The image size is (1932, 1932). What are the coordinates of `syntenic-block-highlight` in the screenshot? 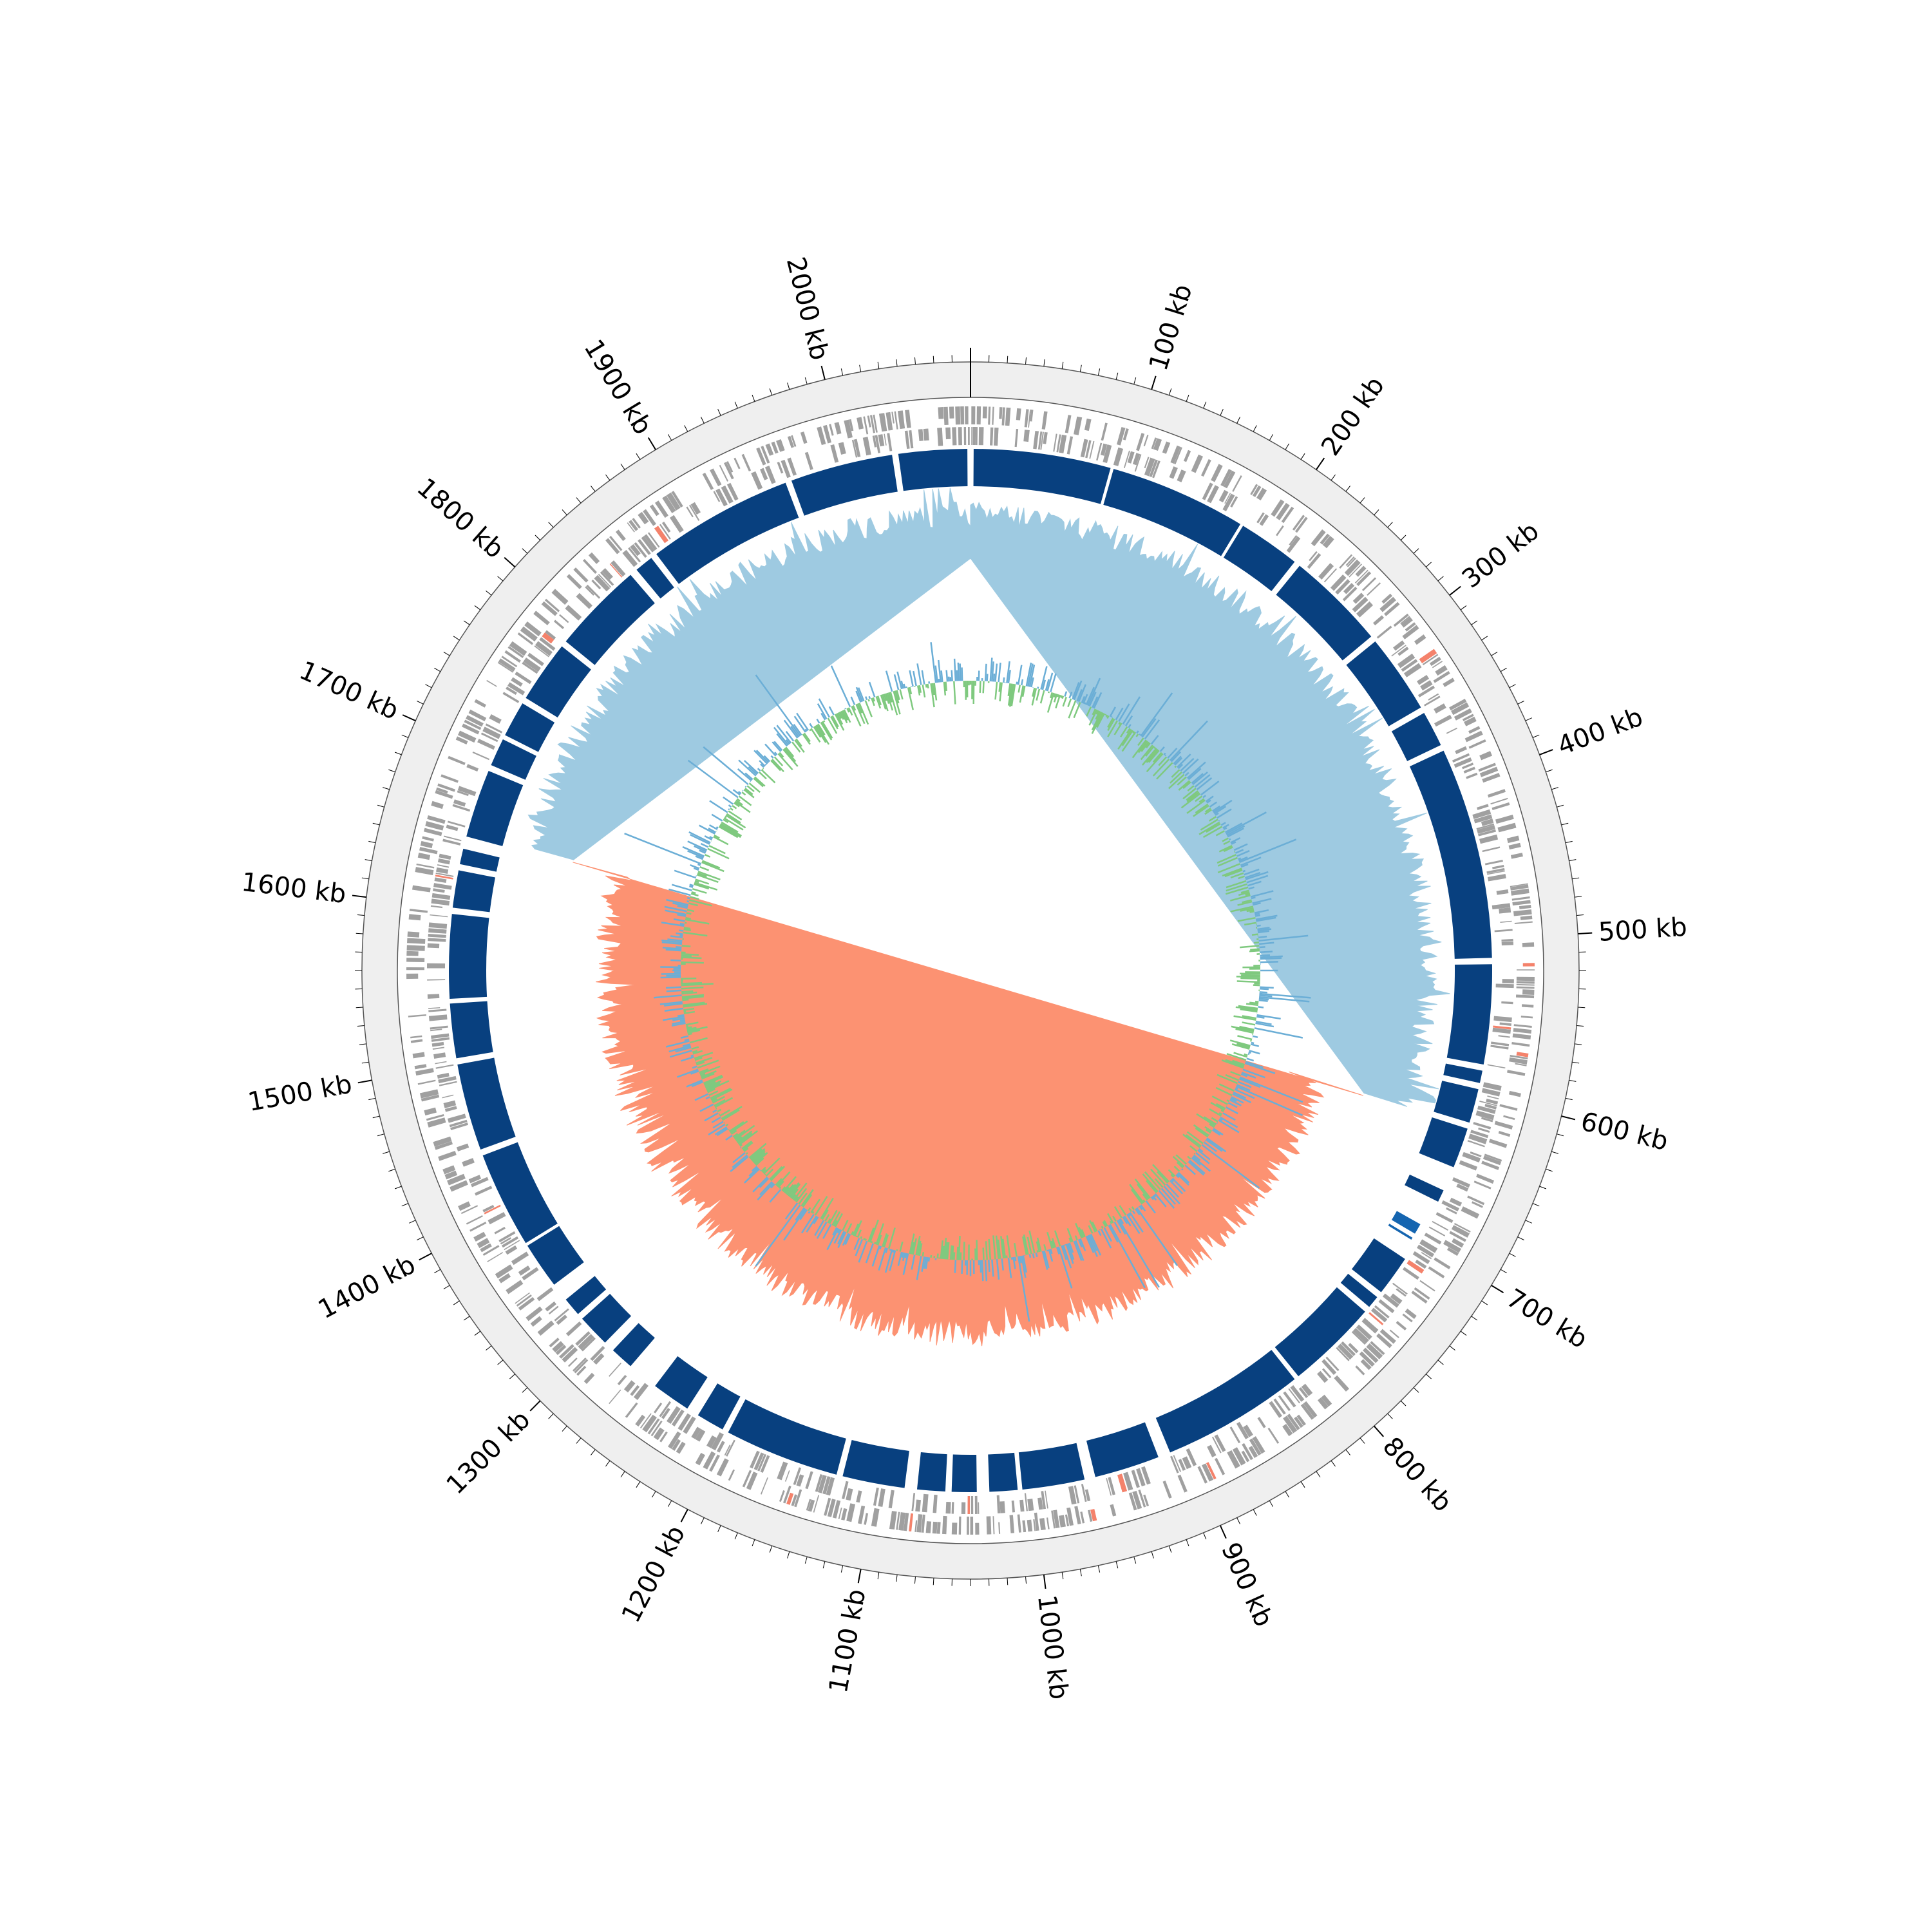 It's located at (1401, 1232).